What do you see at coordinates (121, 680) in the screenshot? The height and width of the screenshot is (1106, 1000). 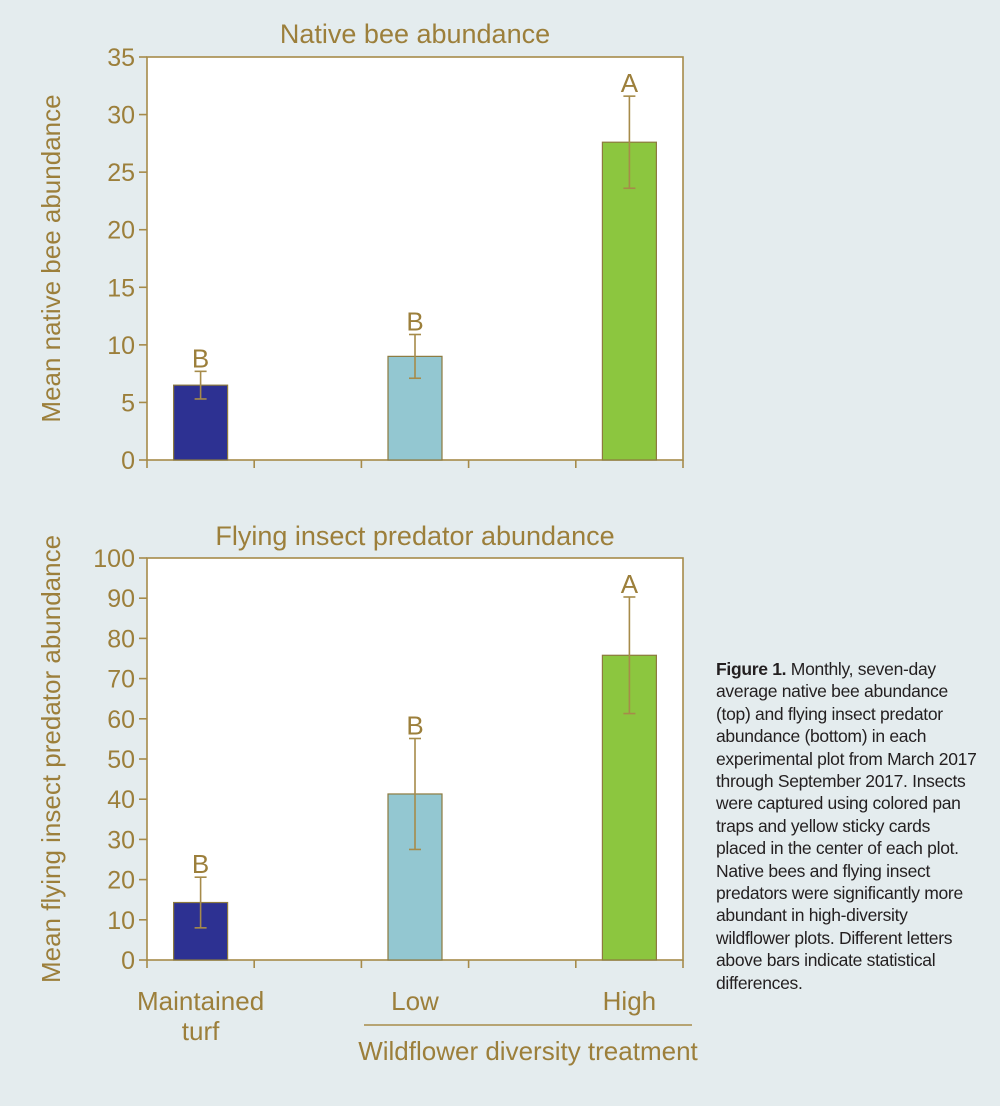 I see `y-tick-label: 70` at bounding box center [121, 680].